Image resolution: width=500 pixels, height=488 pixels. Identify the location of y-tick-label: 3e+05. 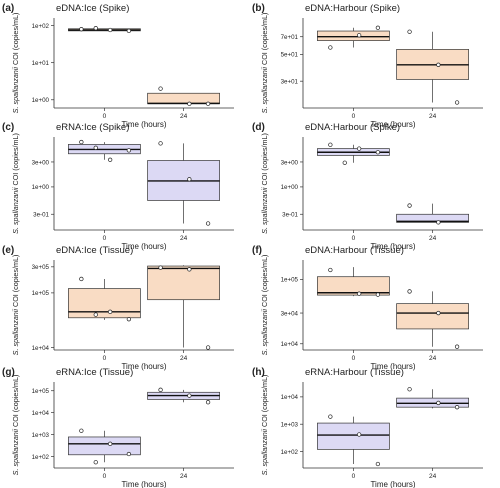
(41, 267).